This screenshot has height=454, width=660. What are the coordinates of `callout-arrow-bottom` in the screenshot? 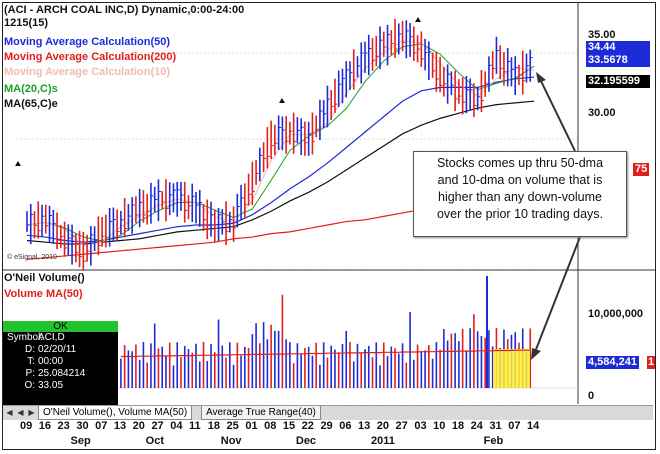 It's located at (557, 294).